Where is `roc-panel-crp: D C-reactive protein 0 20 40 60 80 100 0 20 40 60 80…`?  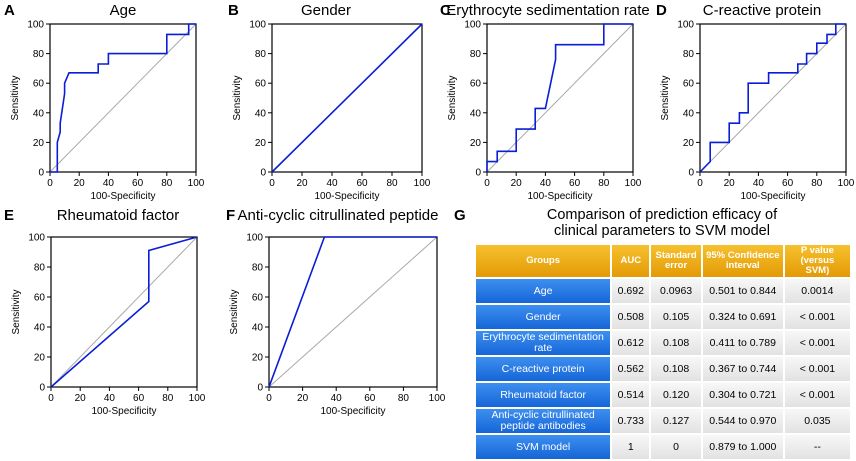 roc-panel-crp: D C-reactive protein 0 20 40 60 80 100 0 20 40 60 80… is located at coordinates (755, 102).